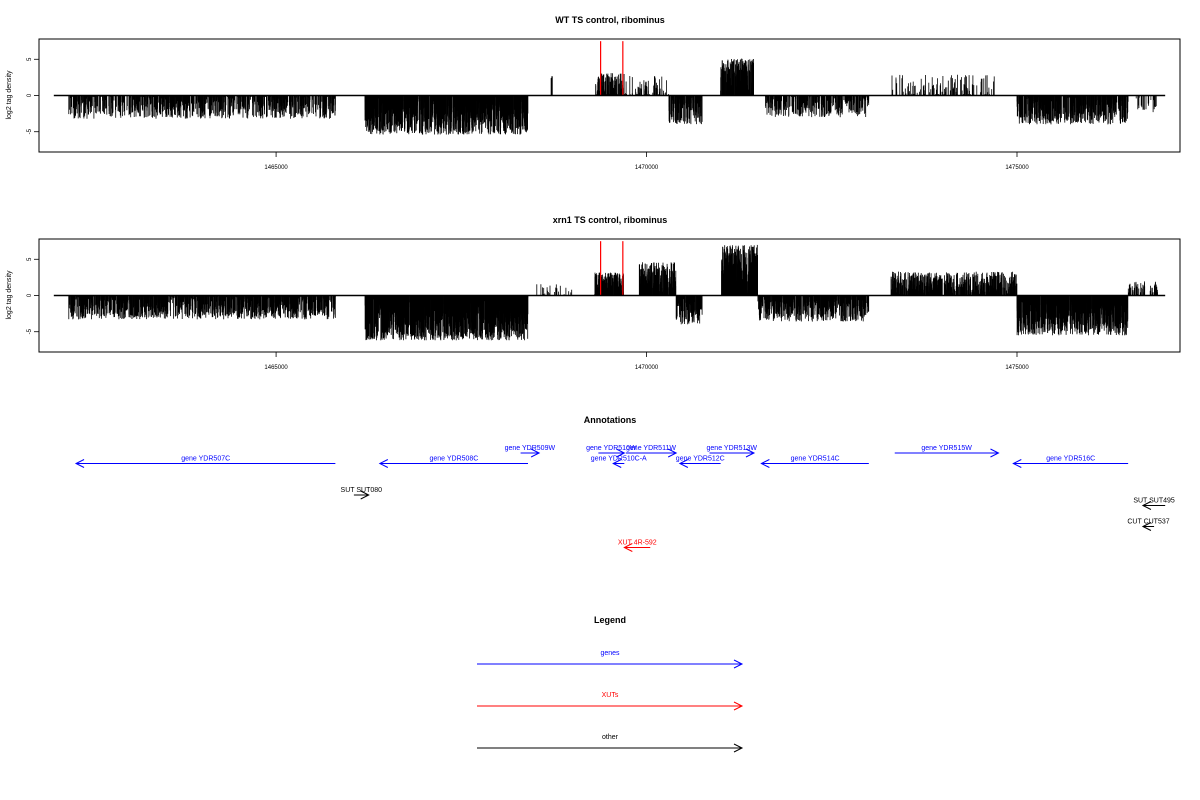  I want to click on y-tick-label: -5, so click(30, 131).